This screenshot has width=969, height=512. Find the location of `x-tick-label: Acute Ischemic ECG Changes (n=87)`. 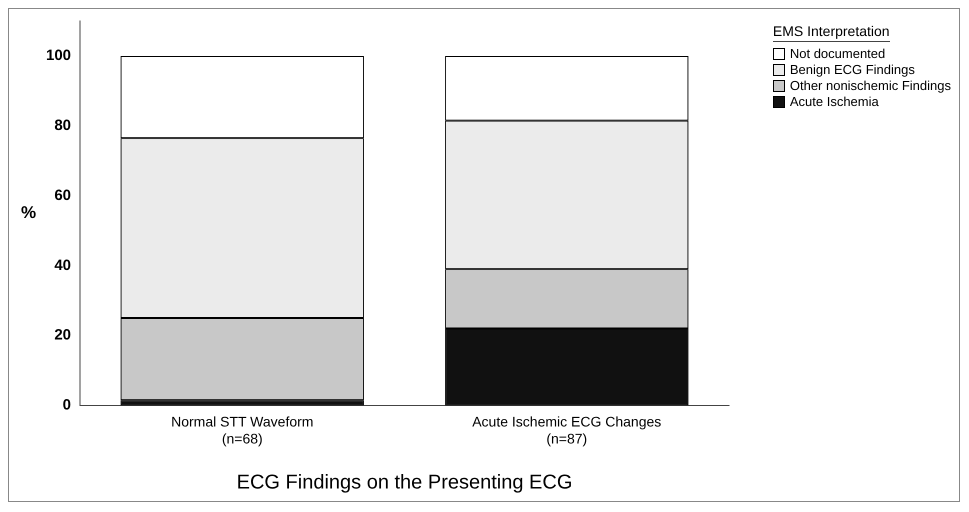

x-tick-label: Acute Ischemic ECG Changes (n=87) is located at coordinates (567, 430).